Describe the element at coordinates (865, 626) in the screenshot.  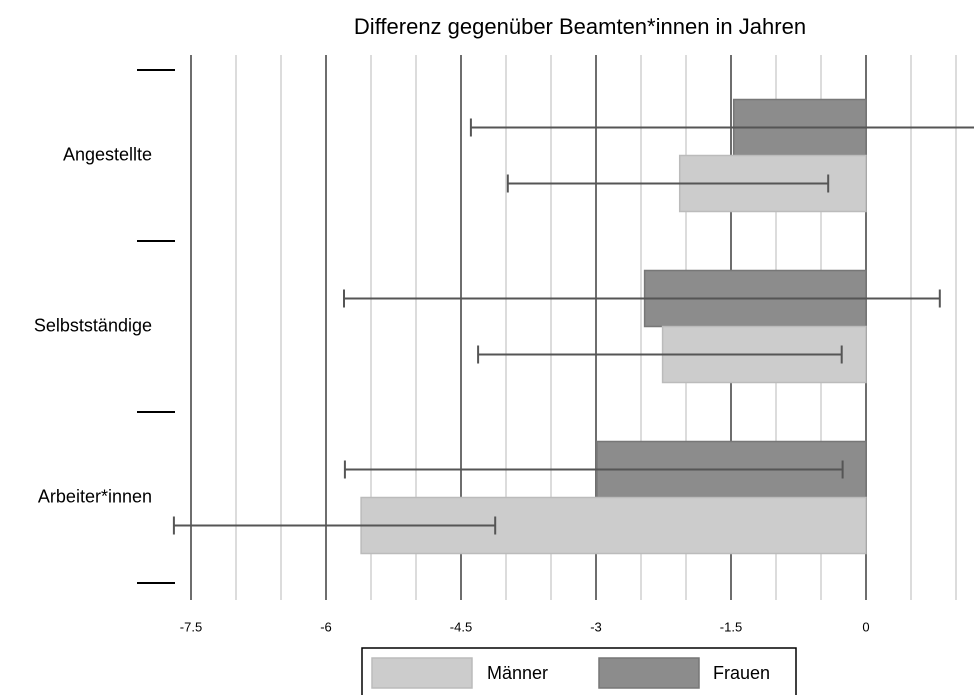
I see `x-tick-label: 0` at that location.